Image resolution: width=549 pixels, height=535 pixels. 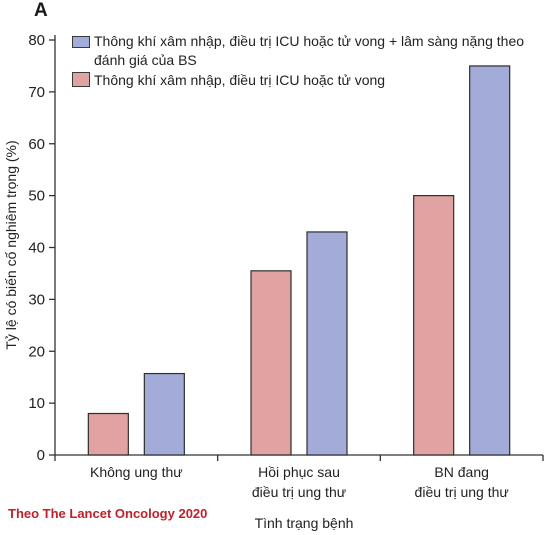 I want to click on x-axis-title: Tình trạng bệnh, so click(x=304, y=523).